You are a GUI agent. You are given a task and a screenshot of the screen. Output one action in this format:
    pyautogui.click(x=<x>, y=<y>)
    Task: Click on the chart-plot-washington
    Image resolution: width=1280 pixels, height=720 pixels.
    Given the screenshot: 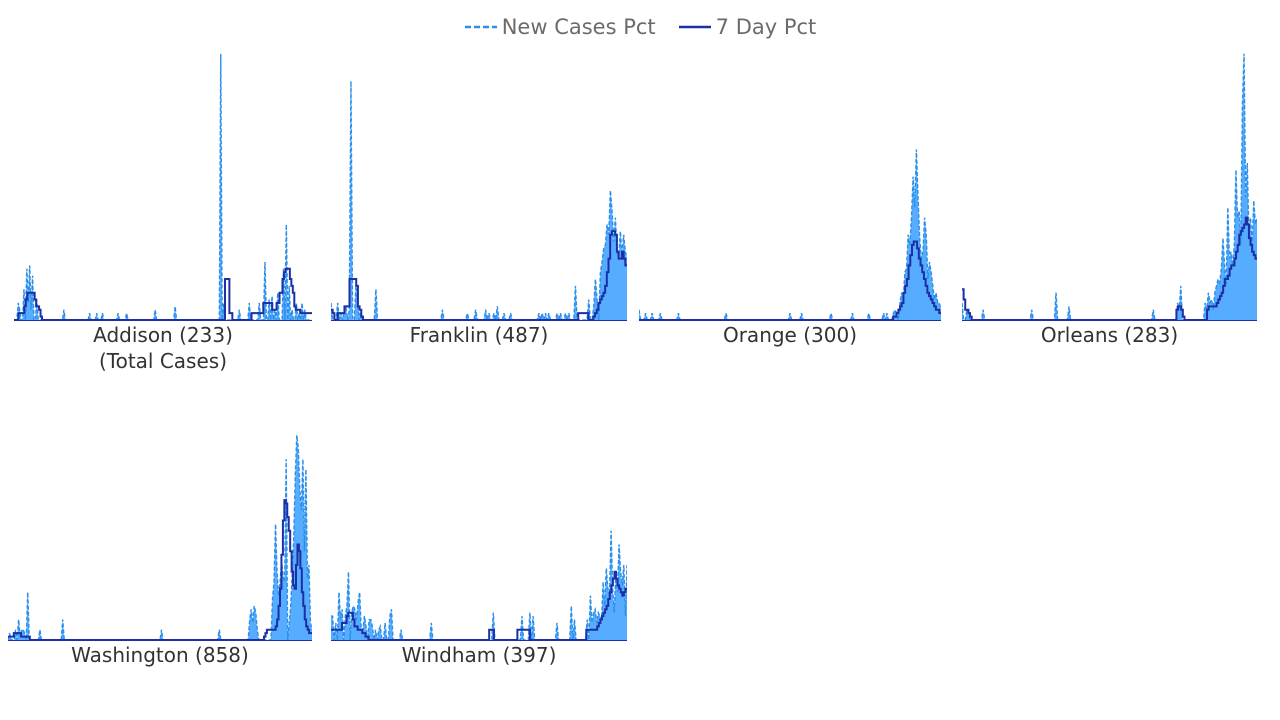 What is the action you would take?
    pyautogui.click(x=160, y=538)
    